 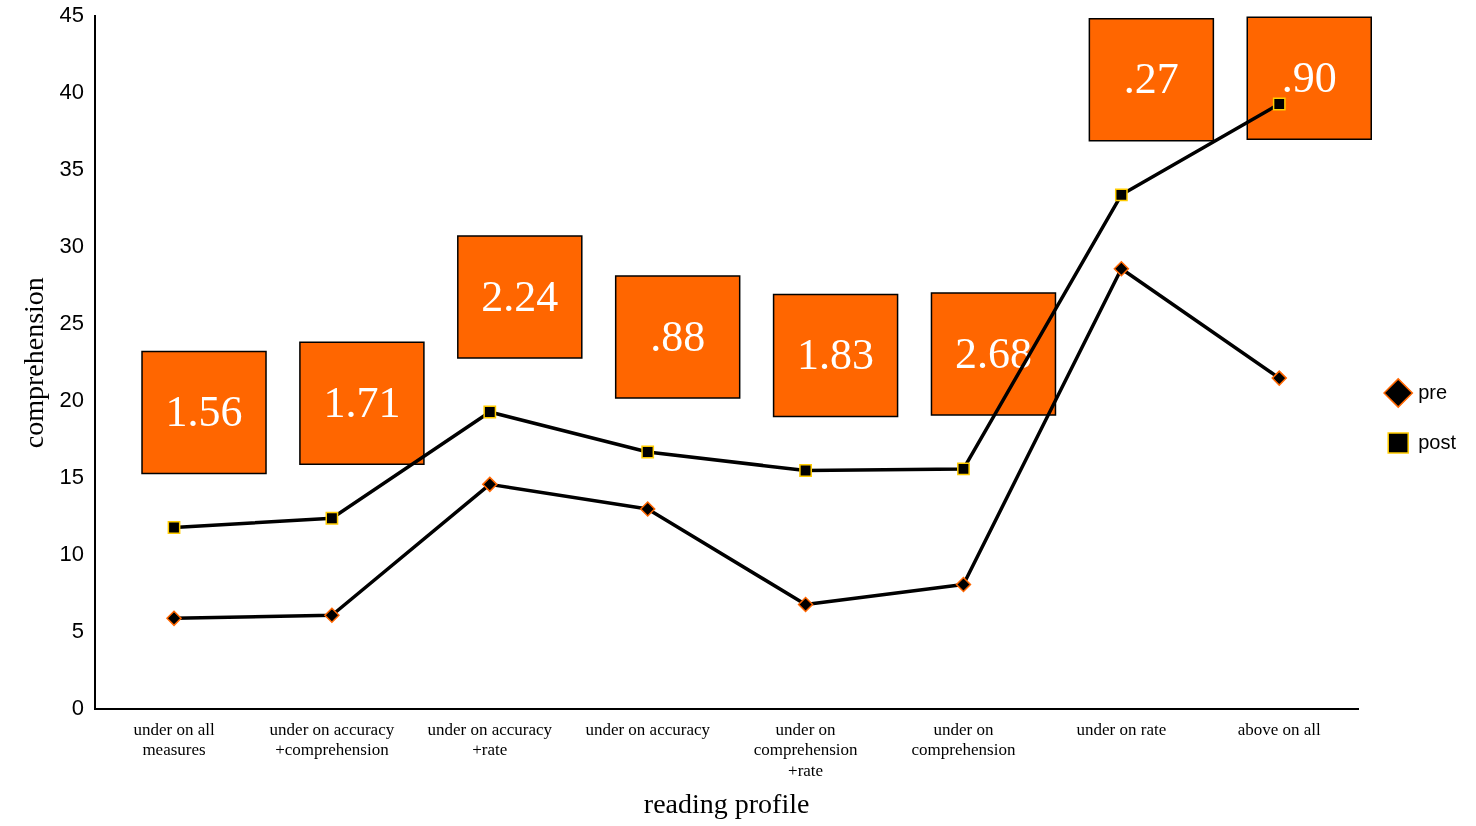 What do you see at coordinates (72, 477) in the screenshot?
I see `y-tick-label: 15` at bounding box center [72, 477].